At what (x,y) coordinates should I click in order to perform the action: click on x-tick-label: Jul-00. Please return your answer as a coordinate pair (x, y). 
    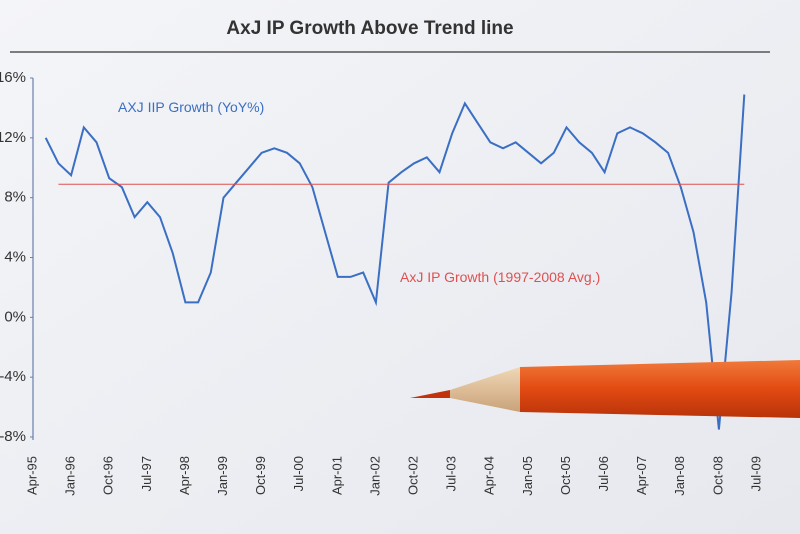
    Looking at the image, I should click on (298, 473).